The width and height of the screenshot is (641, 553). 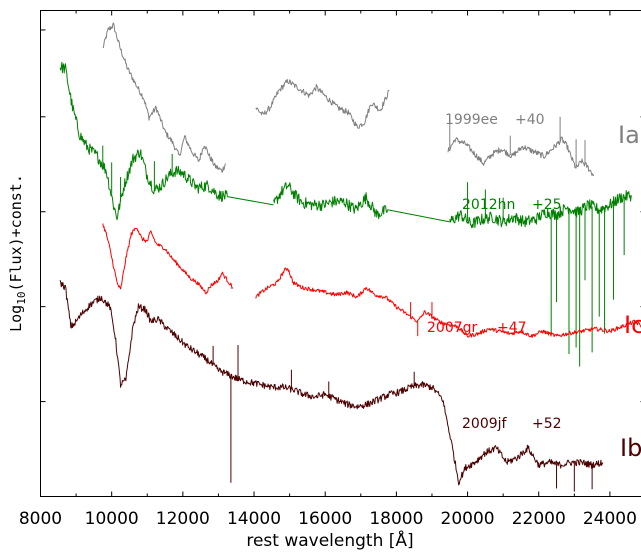 What do you see at coordinates (16, 318) in the screenshot?
I see `y-axis-title-prefix: Log` at bounding box center [16, 318].